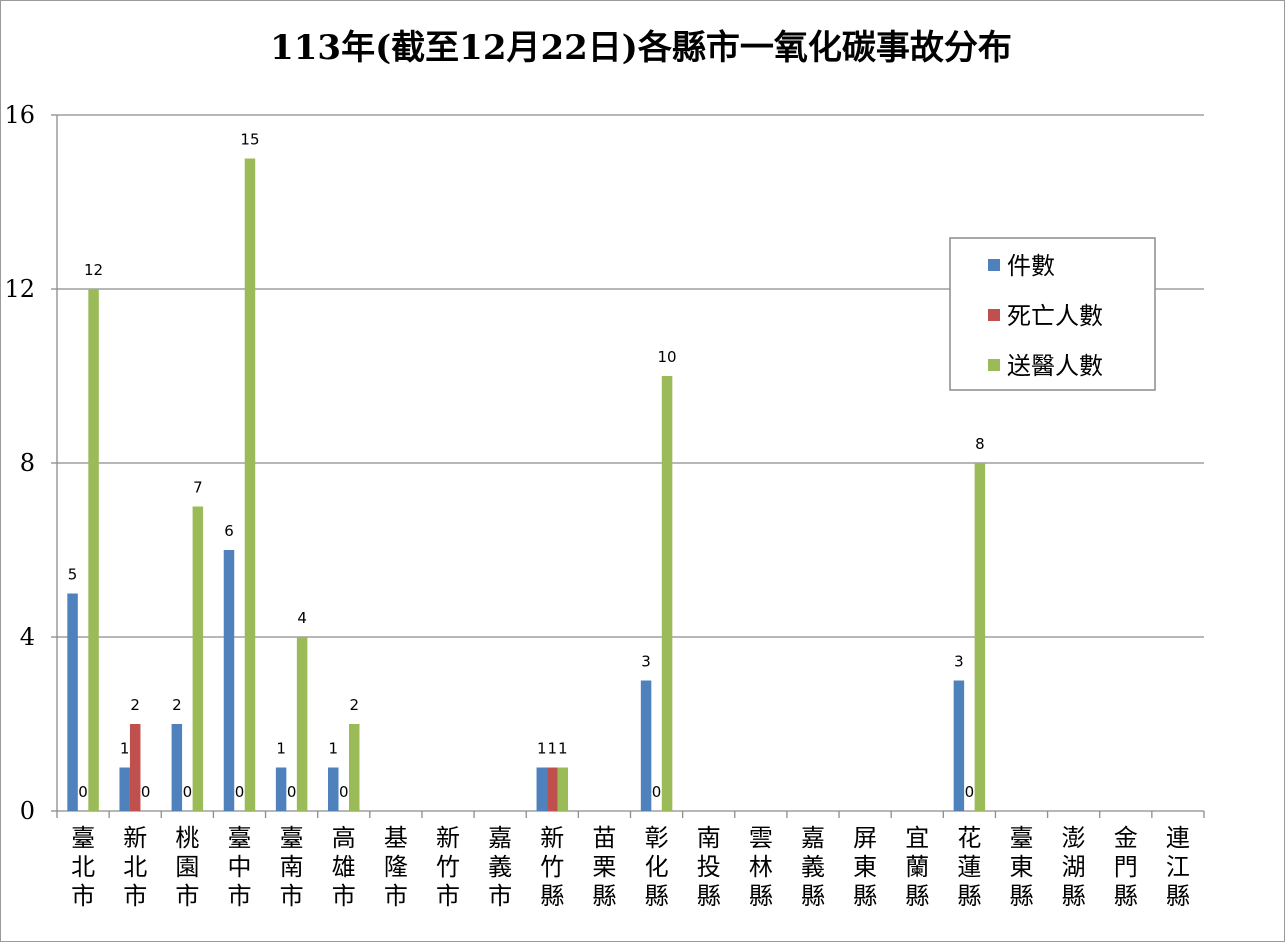 This screenshot has width=1285, height=946. I want to click on x-tick-label: 臺南市, so click(292, 867).